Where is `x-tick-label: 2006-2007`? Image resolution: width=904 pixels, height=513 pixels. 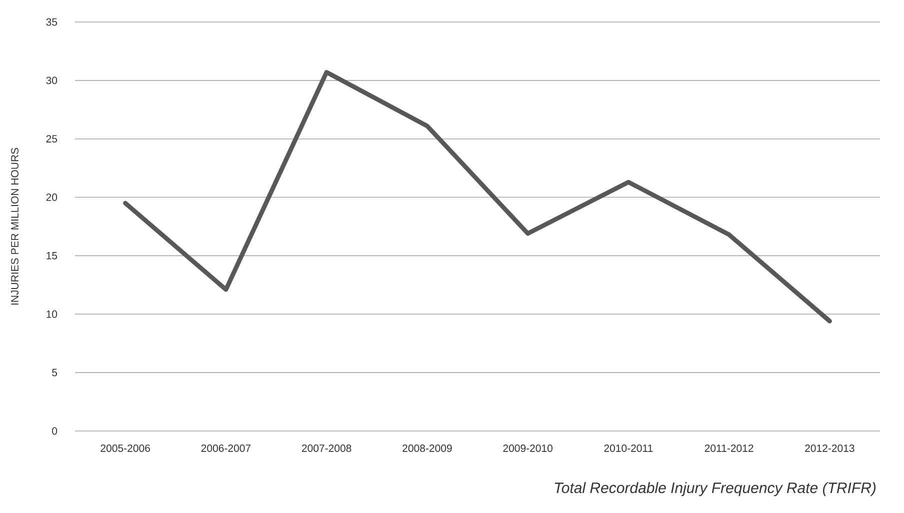 x-tick-label: 2006-2007 is located at coordinates (226, 448).